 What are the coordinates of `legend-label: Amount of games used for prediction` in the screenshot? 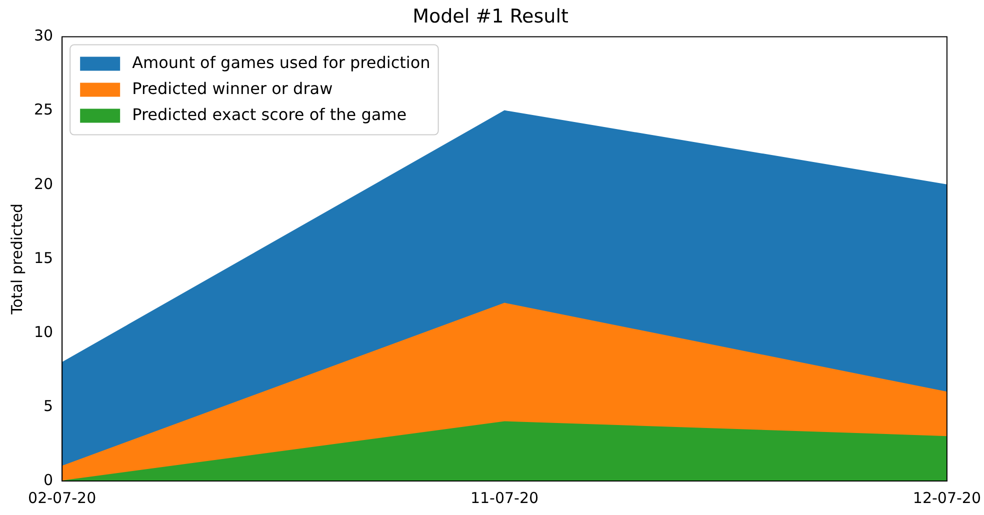 It's located at (281, 62).